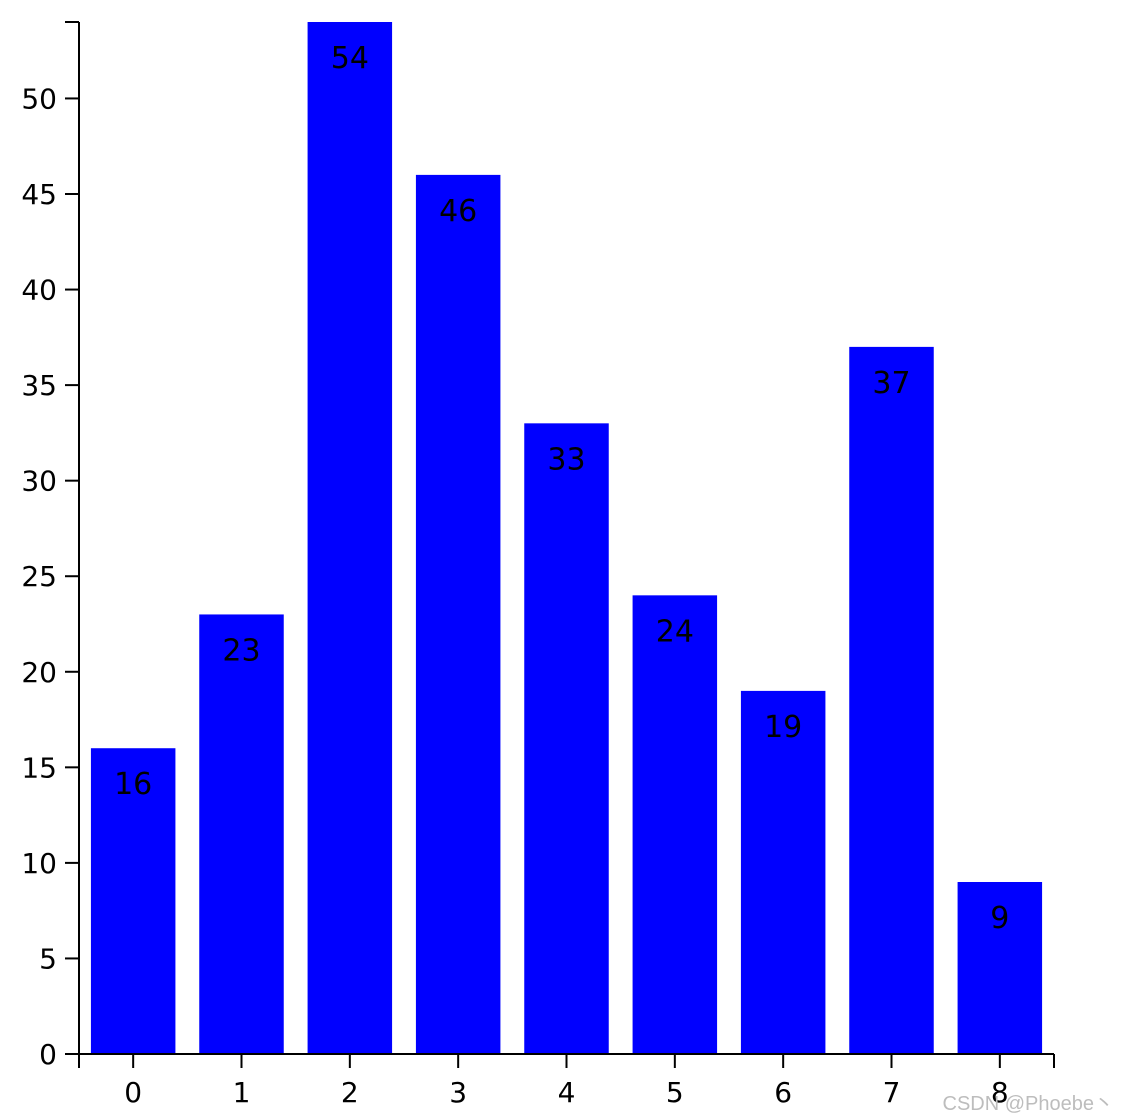 The width and height of the screenshot is (1128, 1120). Describe the element at coordinates (39, 576) in the screenshot. I see `y-tick-label-25: 25` at that location.